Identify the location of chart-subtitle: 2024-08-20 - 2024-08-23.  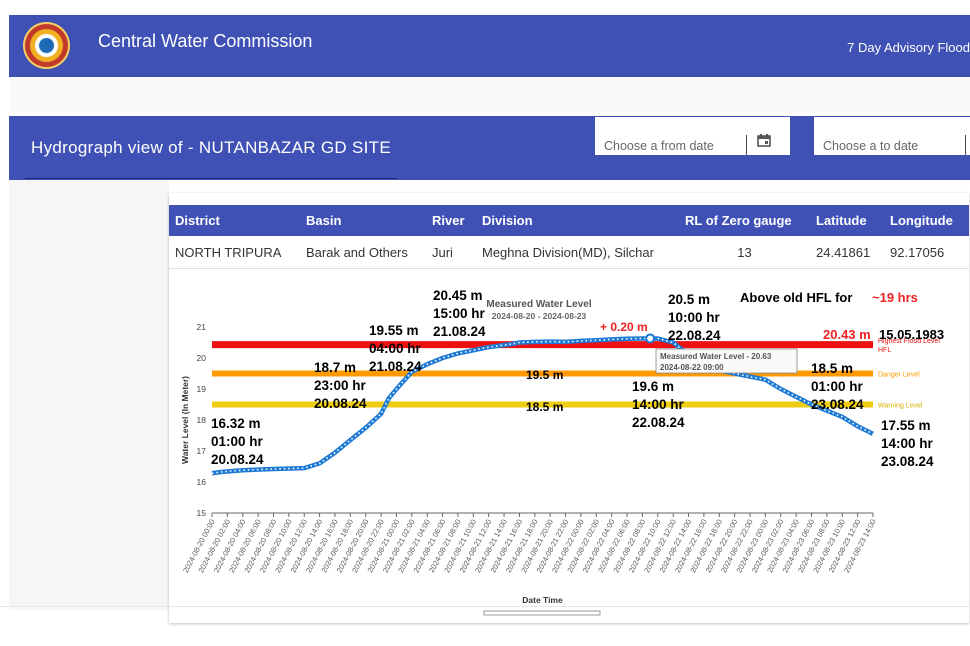
(539, 316).